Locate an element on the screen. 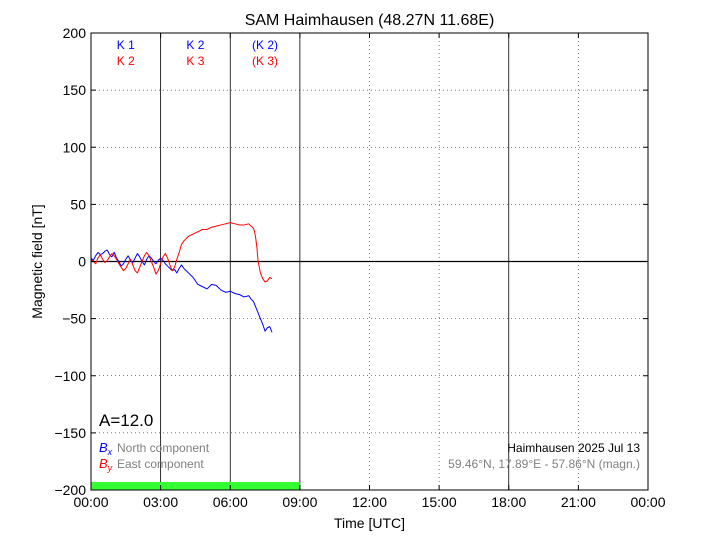  legend-east-label: East component is located at coordinates (160, 464).